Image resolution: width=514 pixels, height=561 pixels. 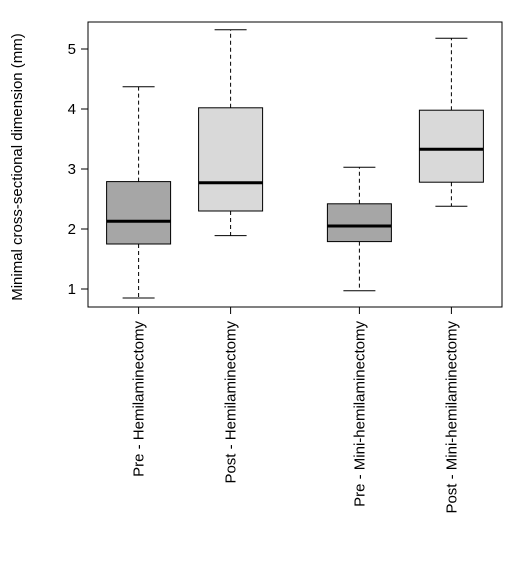 What do you see at coordinates (72, 229) in the screenshot?
I see `y-tick-label: 2` at bounding box center [72, 229].